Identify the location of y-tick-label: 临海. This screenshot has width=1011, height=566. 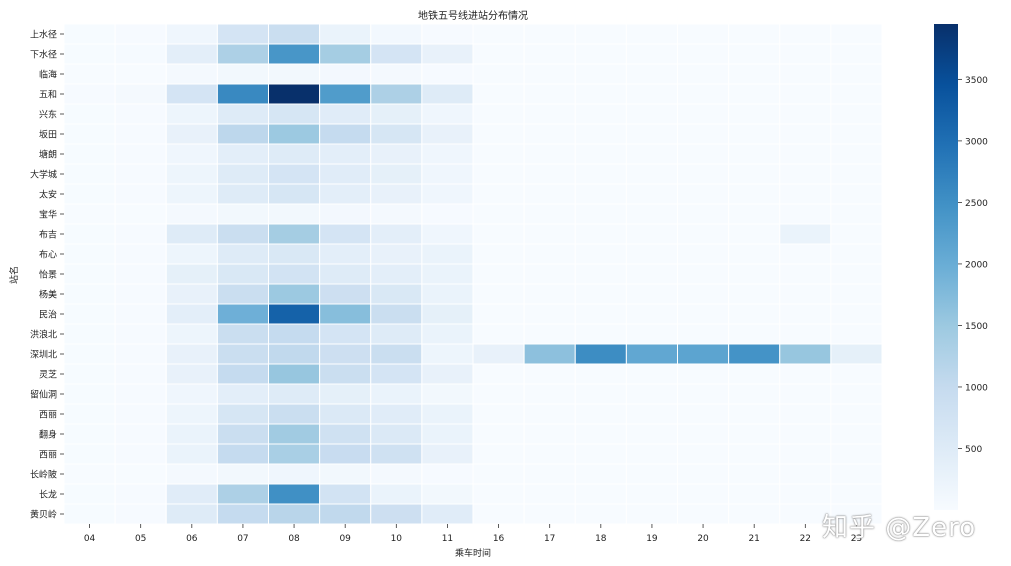
(48, 75).